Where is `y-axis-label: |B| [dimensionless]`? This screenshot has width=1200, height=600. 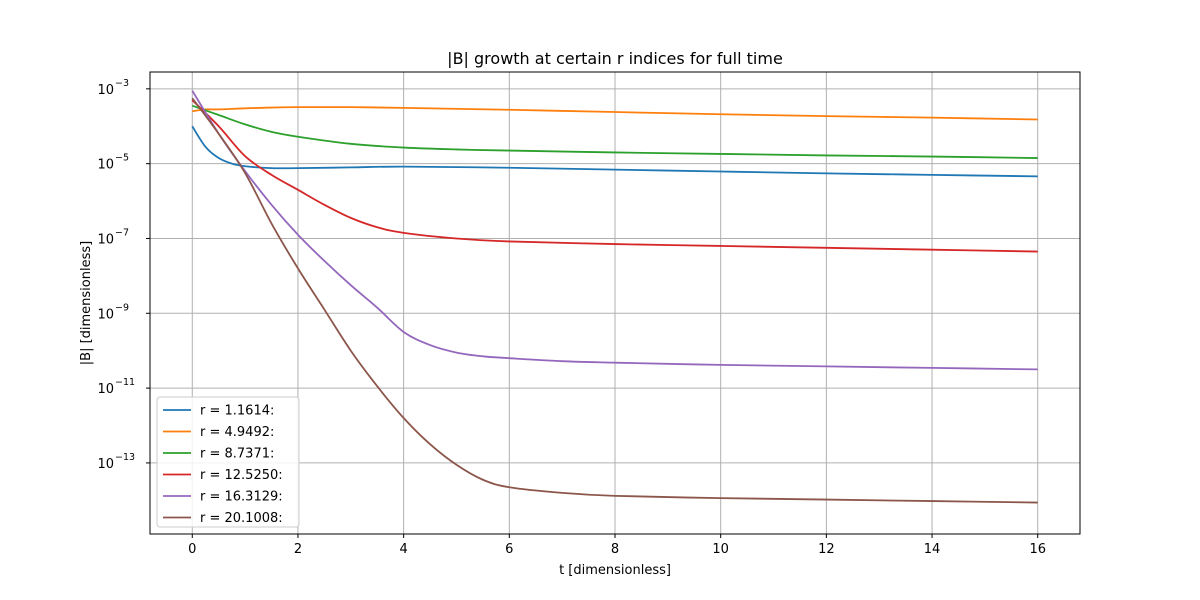
y-axis-label: |B| [dimensionless] is located at coordinates (86, 303).